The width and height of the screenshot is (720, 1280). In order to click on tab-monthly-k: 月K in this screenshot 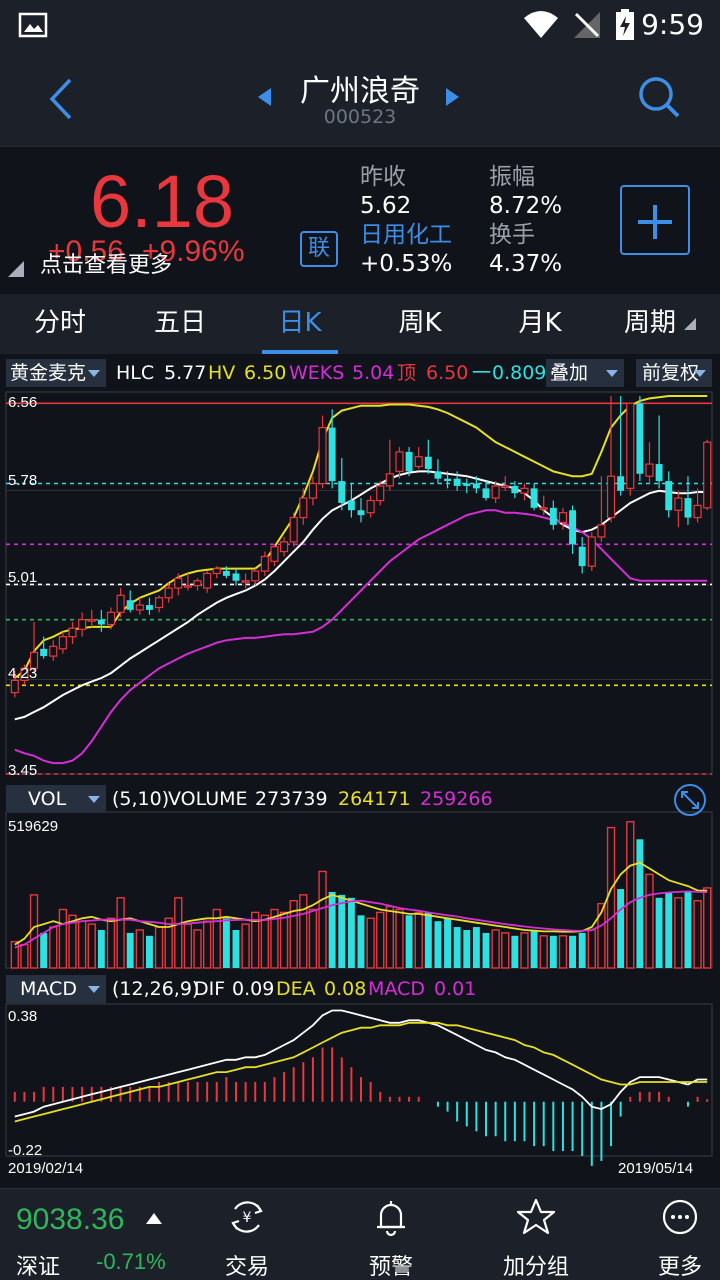, I will do `click(540, 323)`.